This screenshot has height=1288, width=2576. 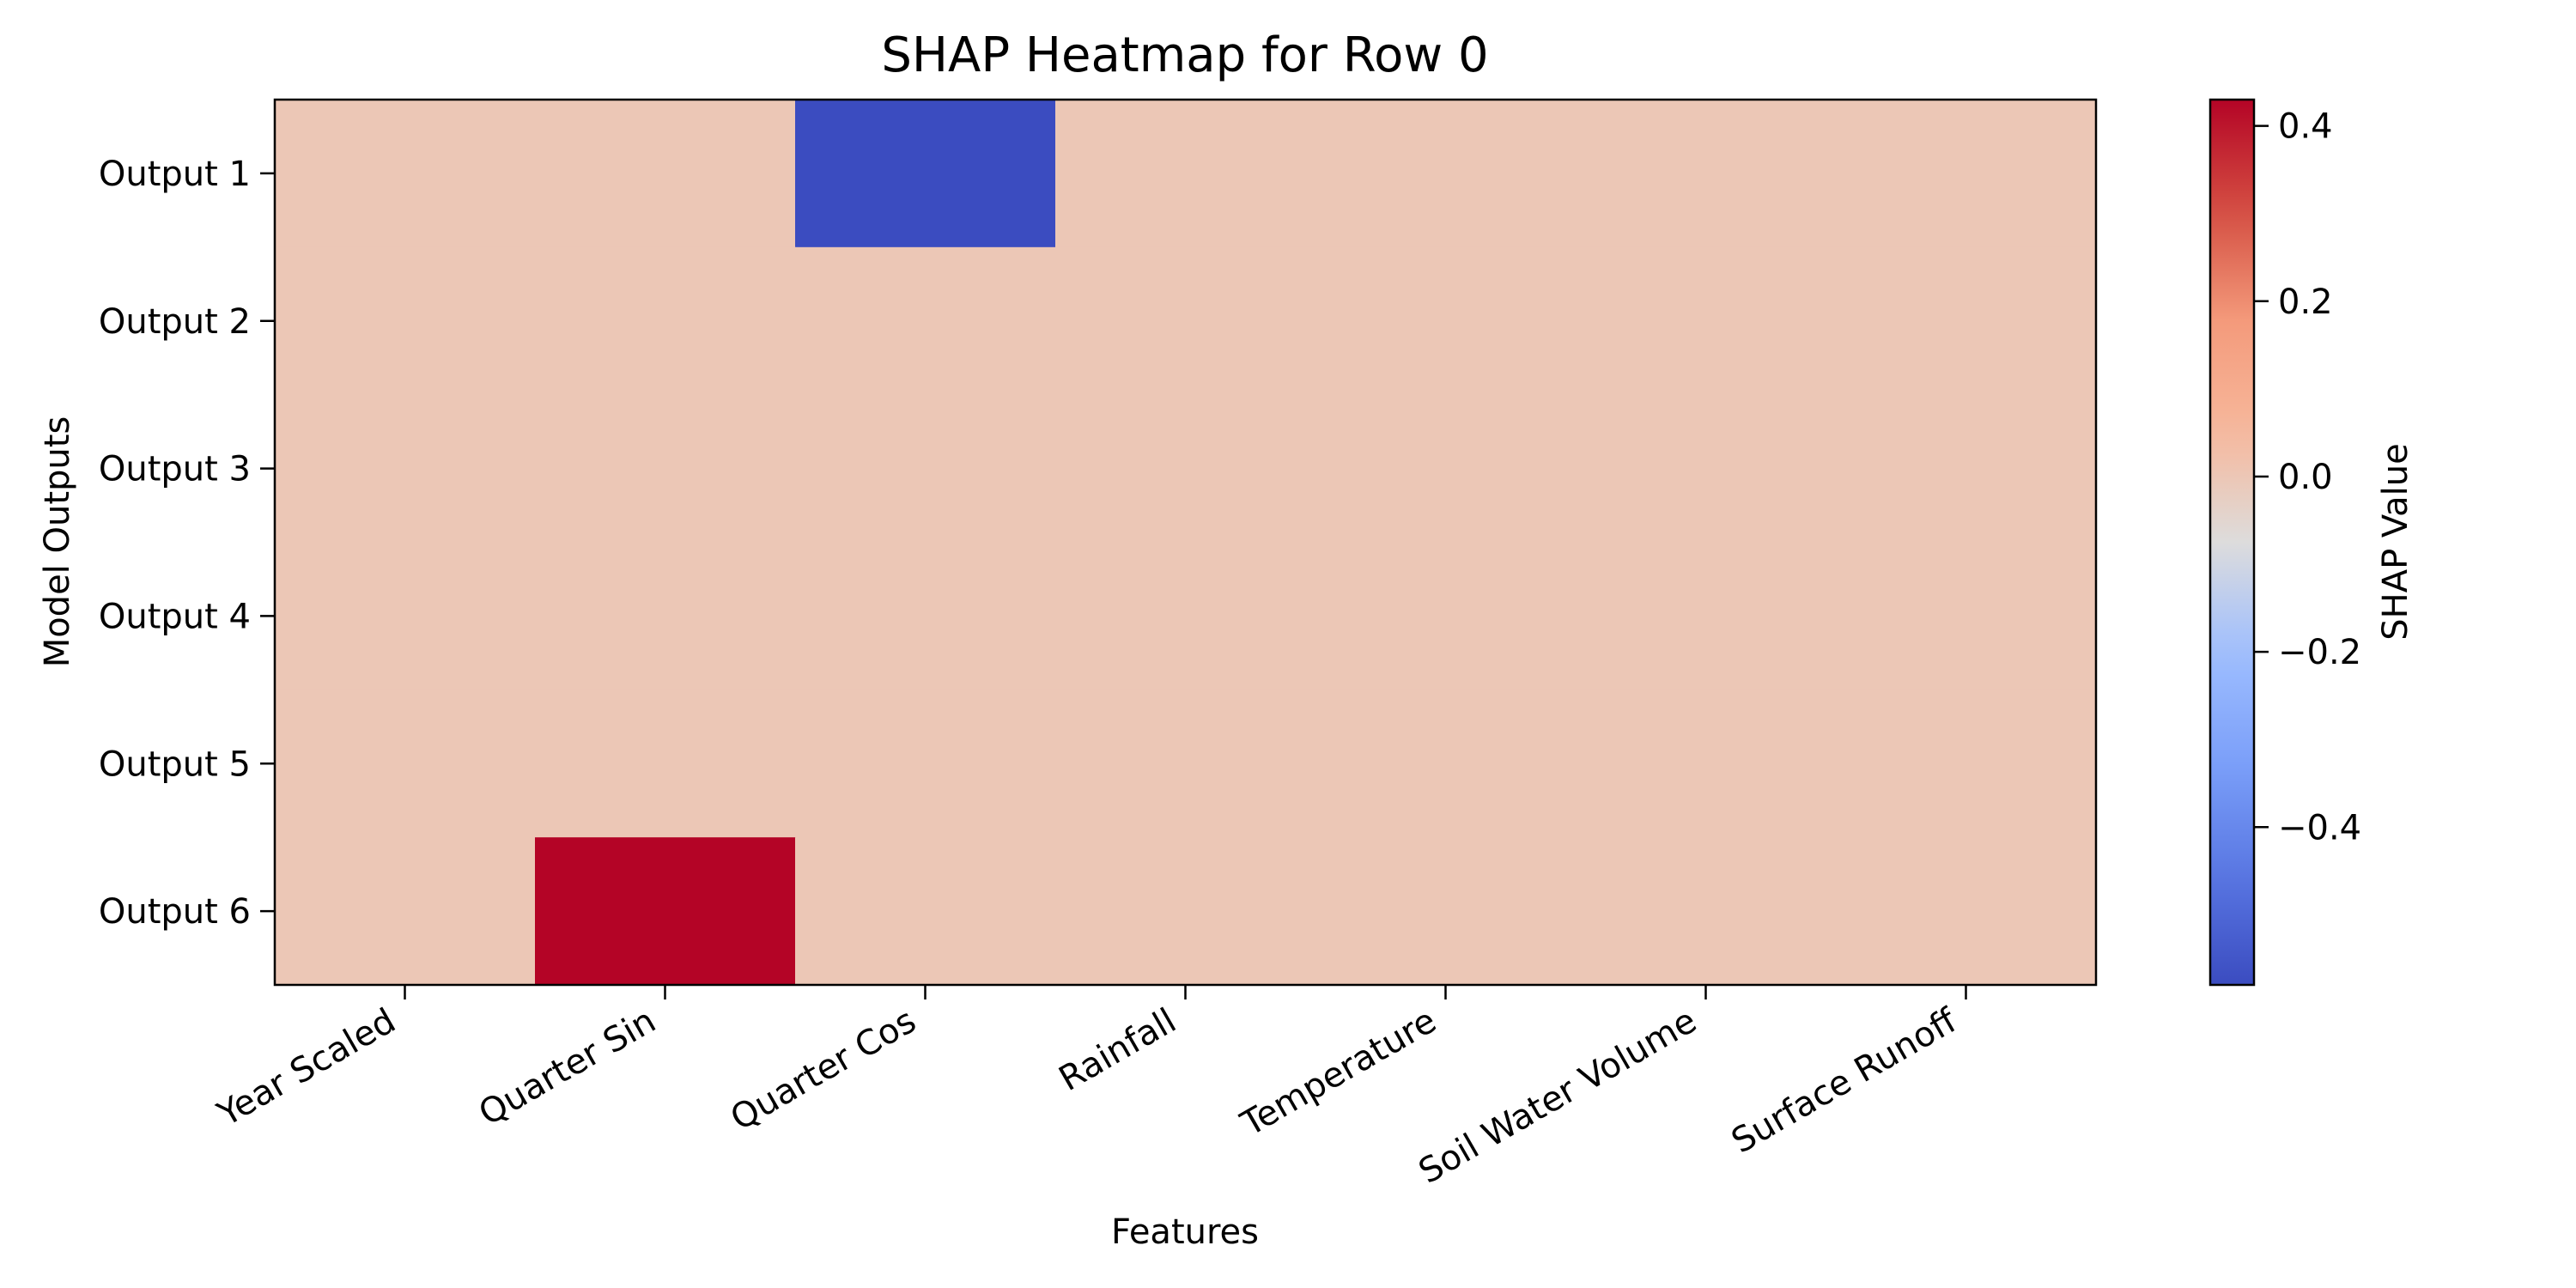 What do you see at coordinates (1184, 55) in the screenshot?
I see `chart-title: SHAP Heatmap for Row 0` at bounding box center [1184, 55].